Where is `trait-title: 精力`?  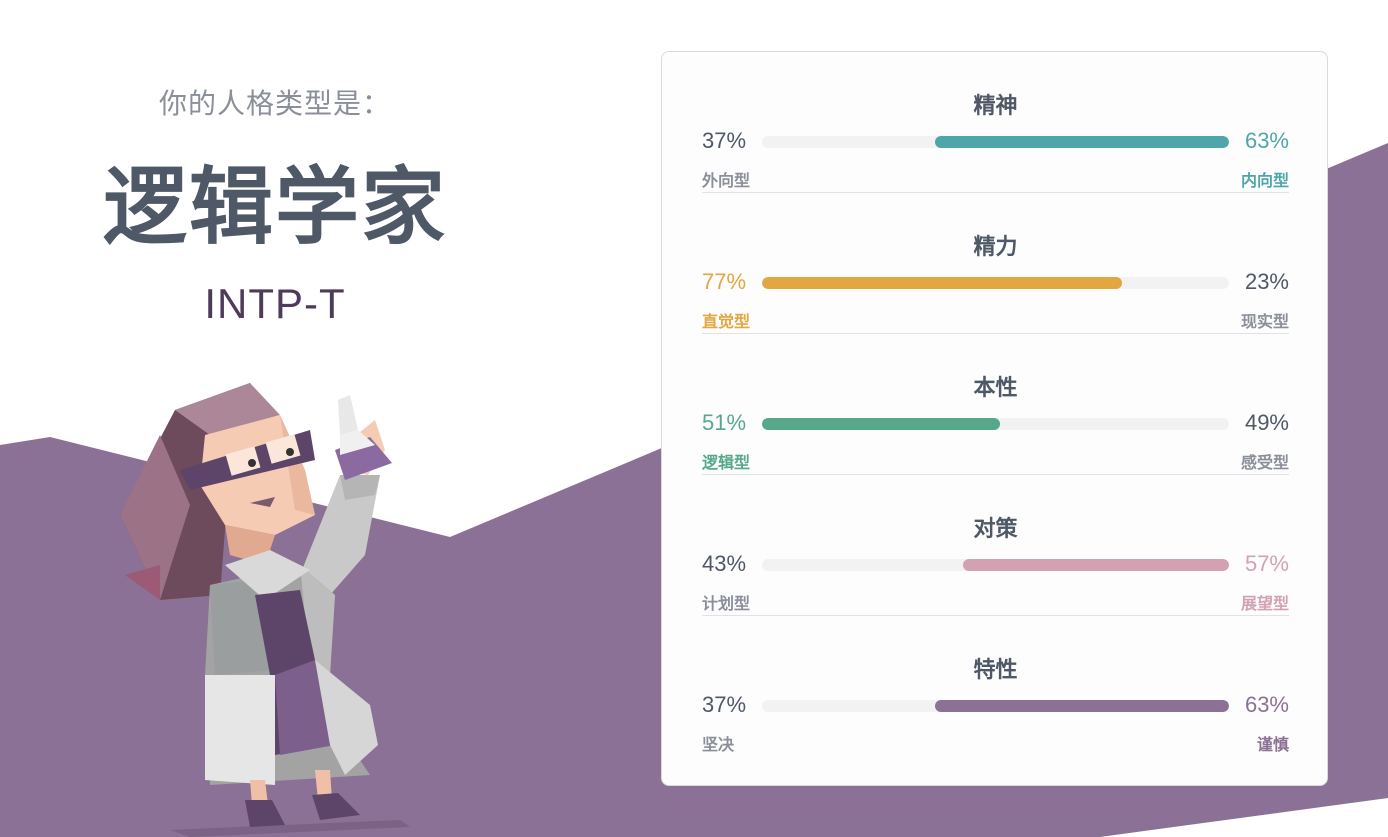
trait-title: 精力 is located at coordinates (995, 245).